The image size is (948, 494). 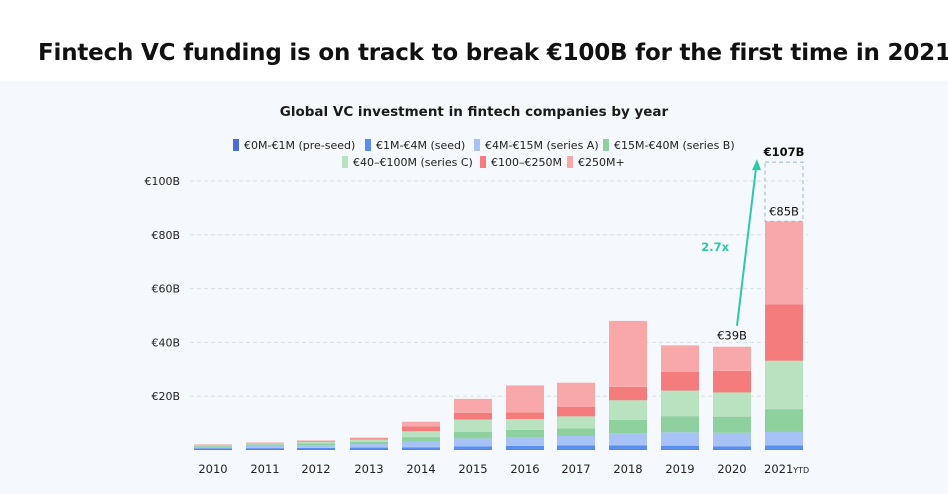 What do you see at coordinates (526, 162) in the screenshot?
I see `legend-label: €100–€250M` at bounding box center [526, 162].